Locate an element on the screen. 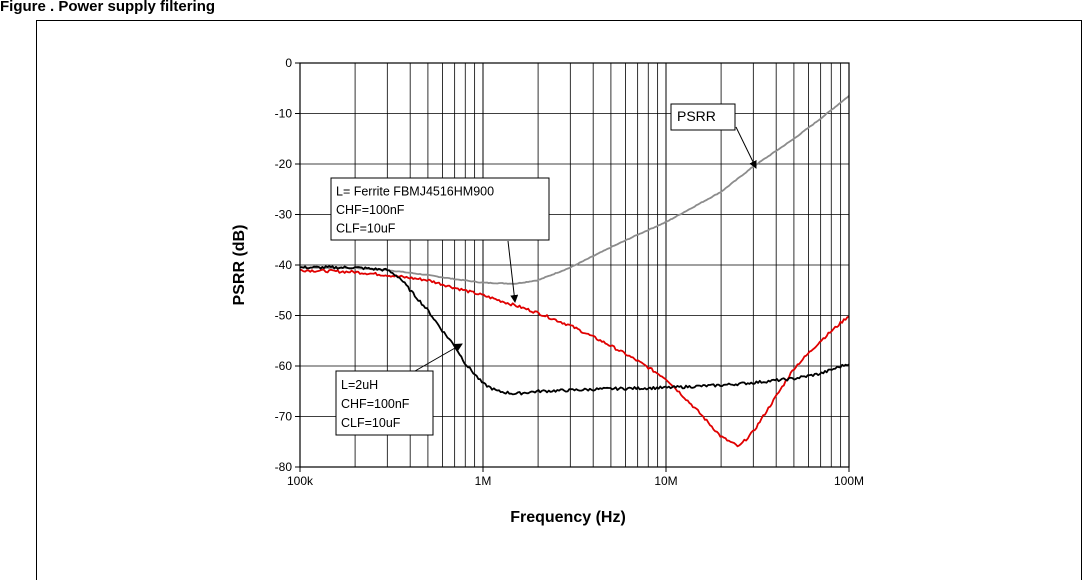 The height and width of the screenshot is (580, 1084). annotation-text-inductor: CLF=10uF is located at coordinates (371, 423).